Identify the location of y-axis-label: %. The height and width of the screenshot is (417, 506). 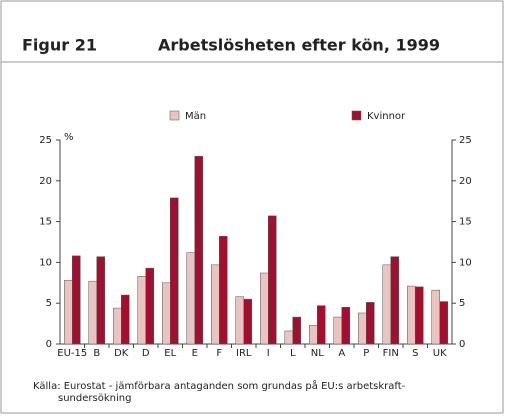
(69, 137).